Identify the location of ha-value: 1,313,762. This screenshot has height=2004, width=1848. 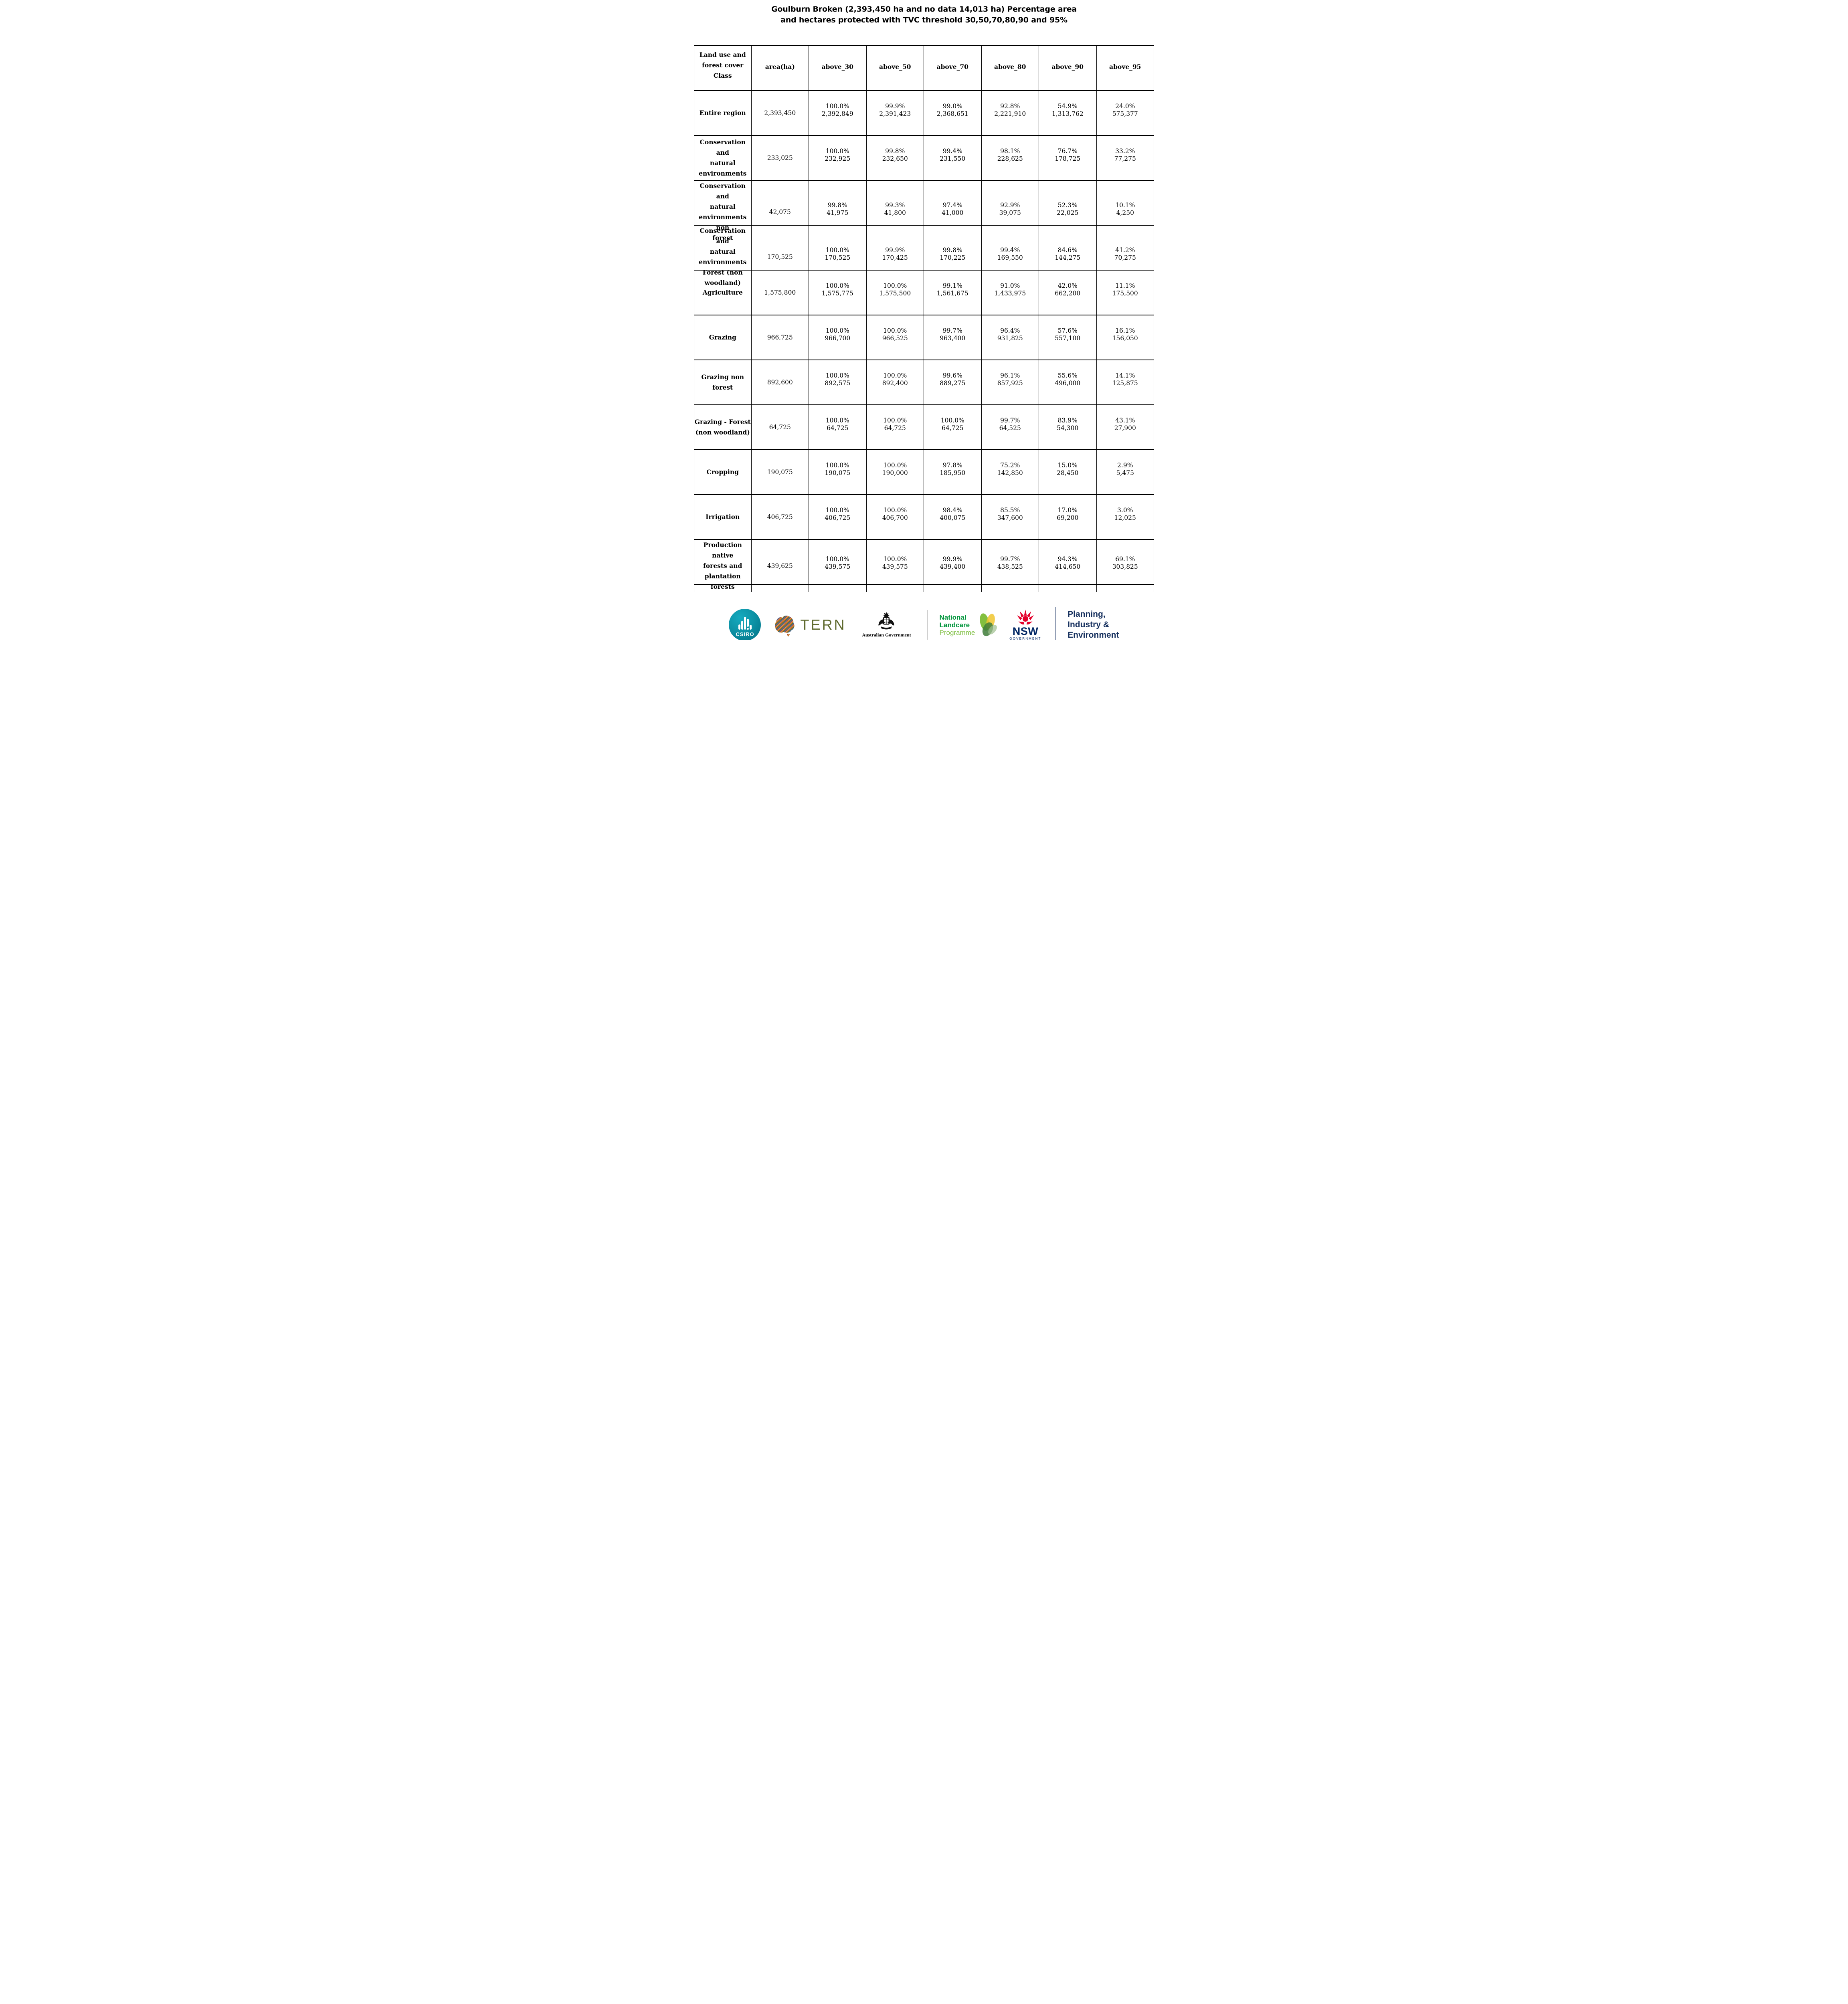
(1067, 114).